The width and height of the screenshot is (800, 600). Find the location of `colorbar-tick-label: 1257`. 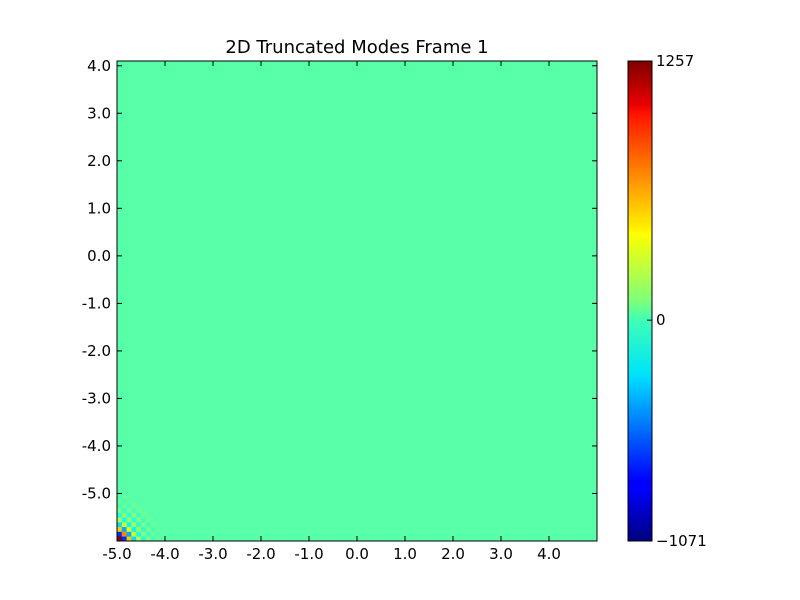

colorbar-tick-label: 1257 is located at coordinates (675, 61).